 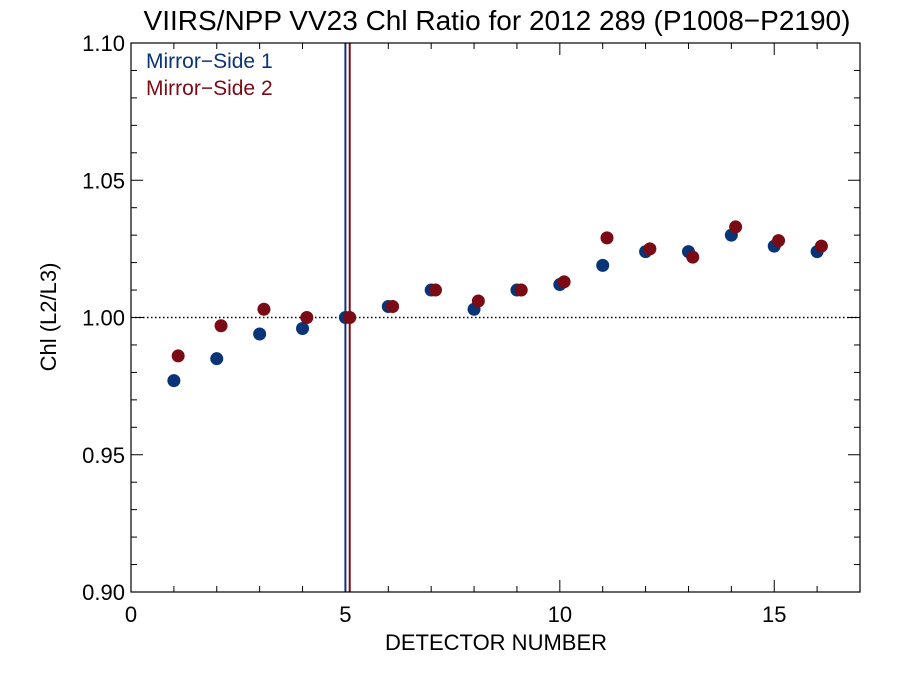 What do you see at coordinates (774, 614) in the screenshot?
I see `x-tick-label: 15` at bounding box center [774, 614].